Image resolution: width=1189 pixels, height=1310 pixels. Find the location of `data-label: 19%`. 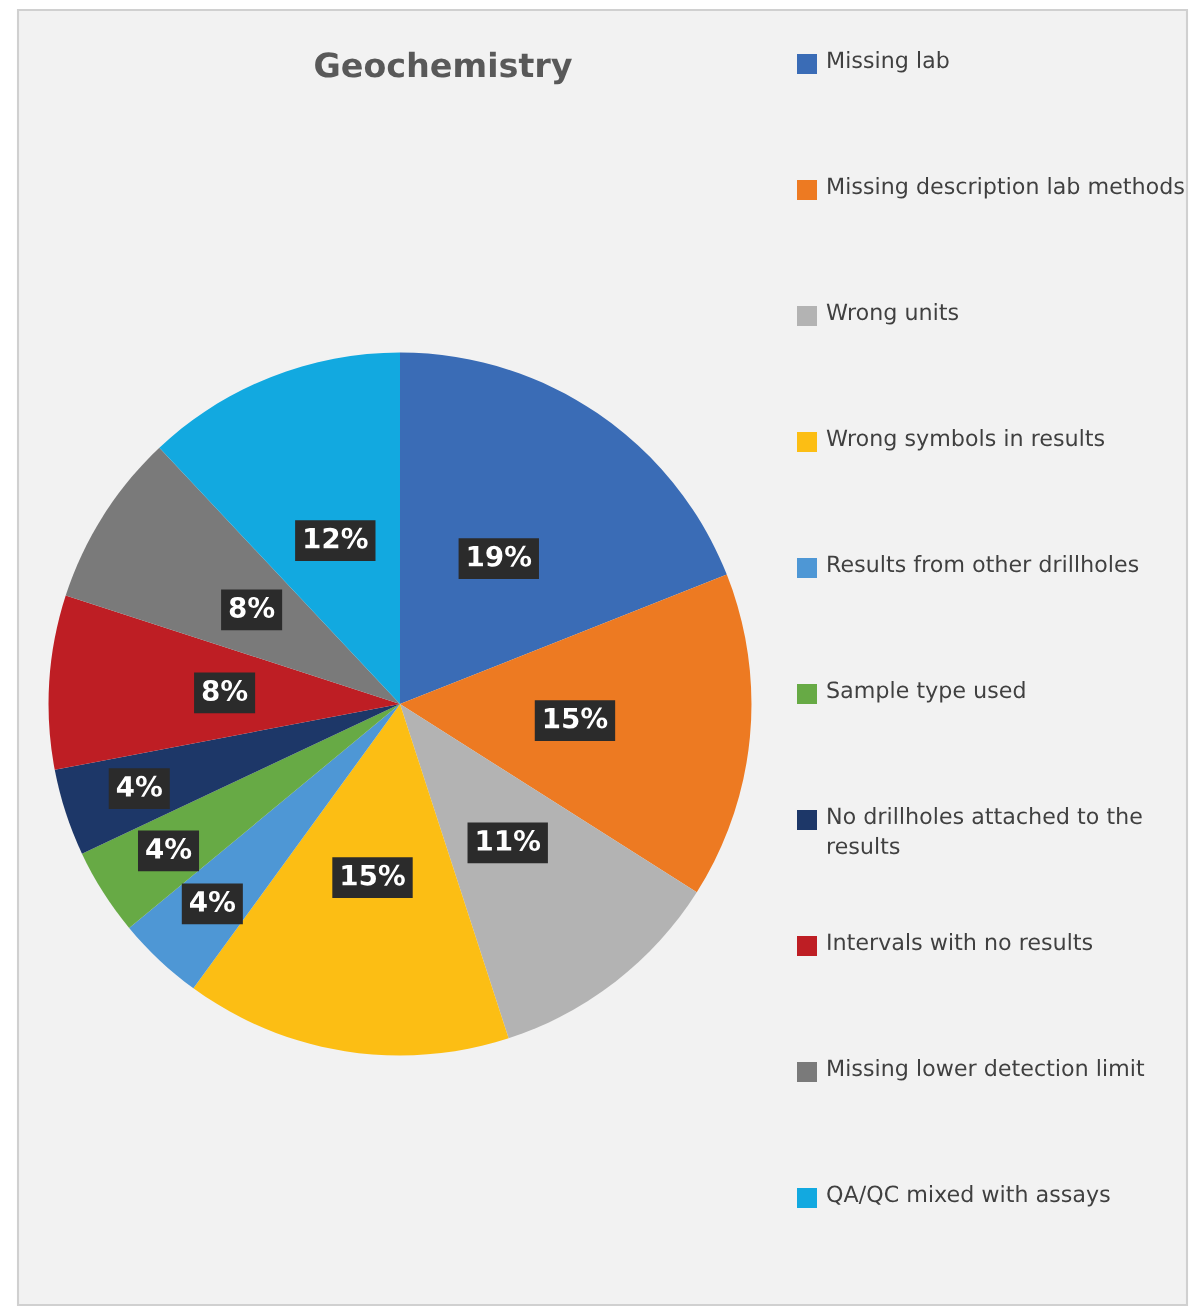

data-label: 19% is located at coordinates (500, 556).